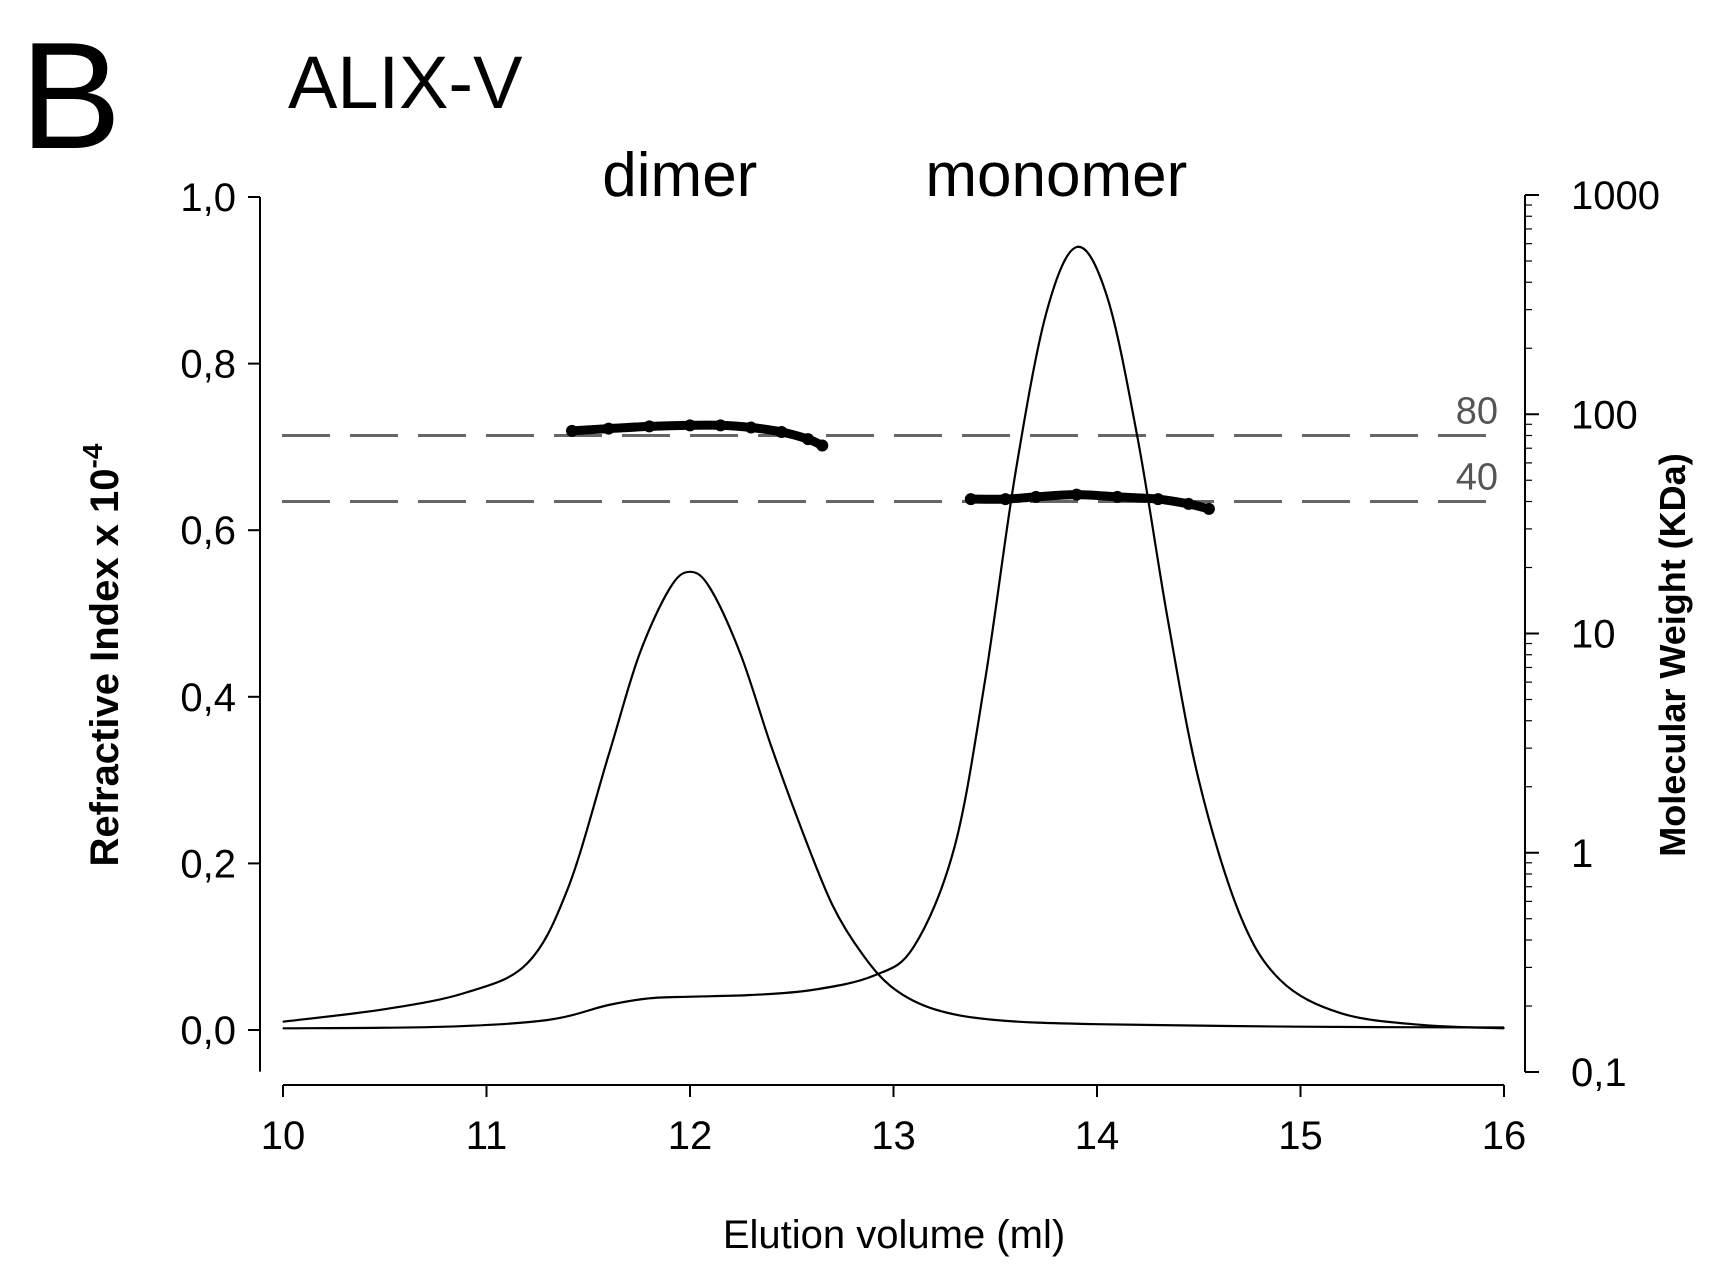 This screenshot has height=1268, width=1712. Describe the element at coordinates (208, 698) in the screenshot. I see `y-left-tick-label: 0,4` at that location.